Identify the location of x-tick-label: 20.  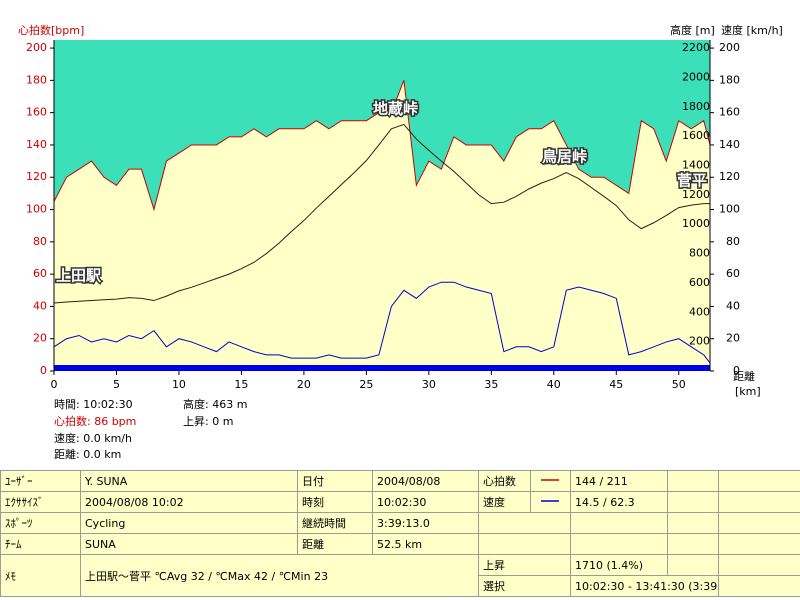
(304, 384).